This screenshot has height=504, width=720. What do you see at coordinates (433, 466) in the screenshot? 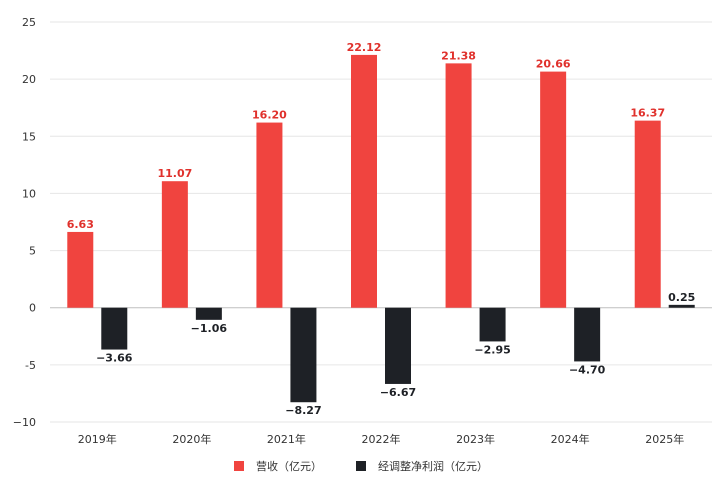
I see `legend-label-profit: 经调整净利润（亿元）` at bounding box center [433, 466].